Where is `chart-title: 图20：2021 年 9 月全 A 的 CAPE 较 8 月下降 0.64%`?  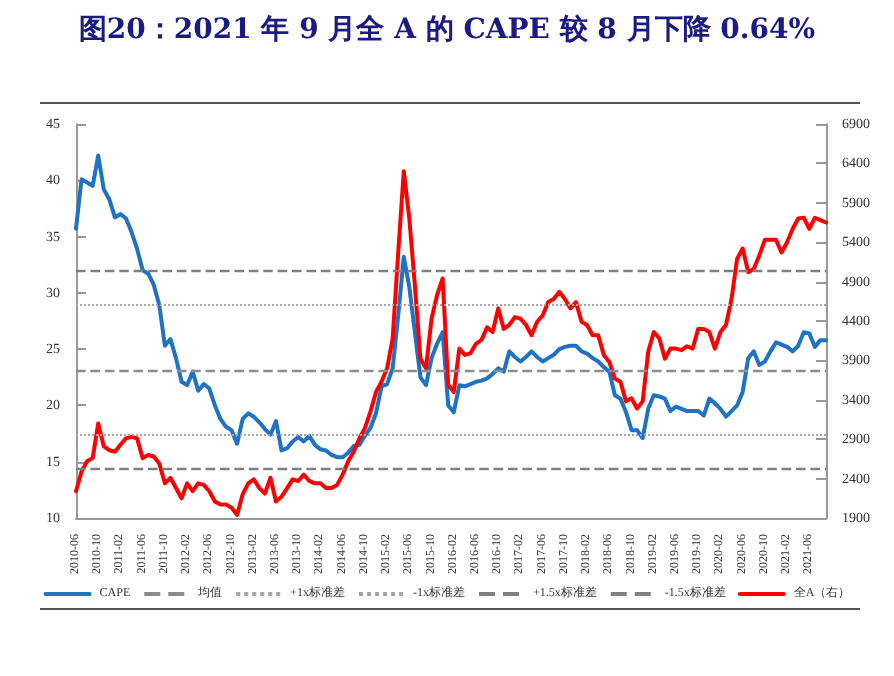 chart-title: 图20：2021 年 9 月全 A 的 CAPE 较 8 月下降 0.64% is located at coordinates (447, 30).